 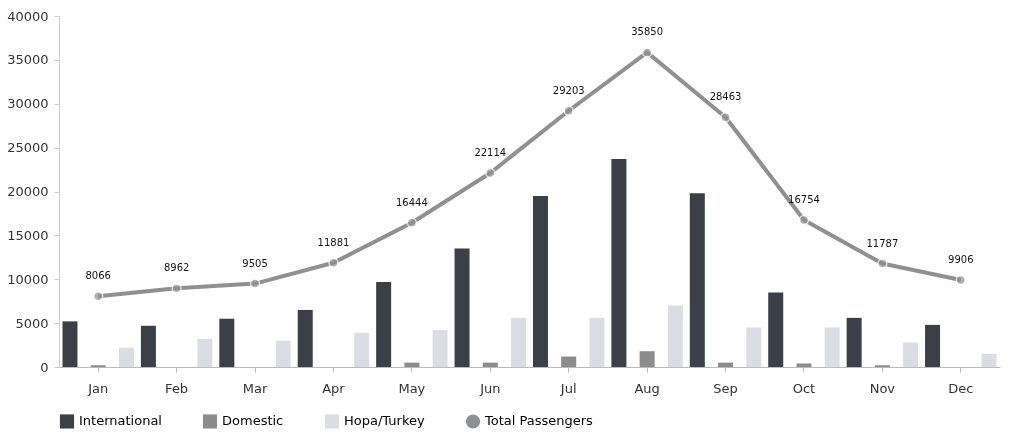 What do you see at coordinates (334, 388) in the screenshot?
I see `x-tick-label: Apr` at bounding box center [334, 388].